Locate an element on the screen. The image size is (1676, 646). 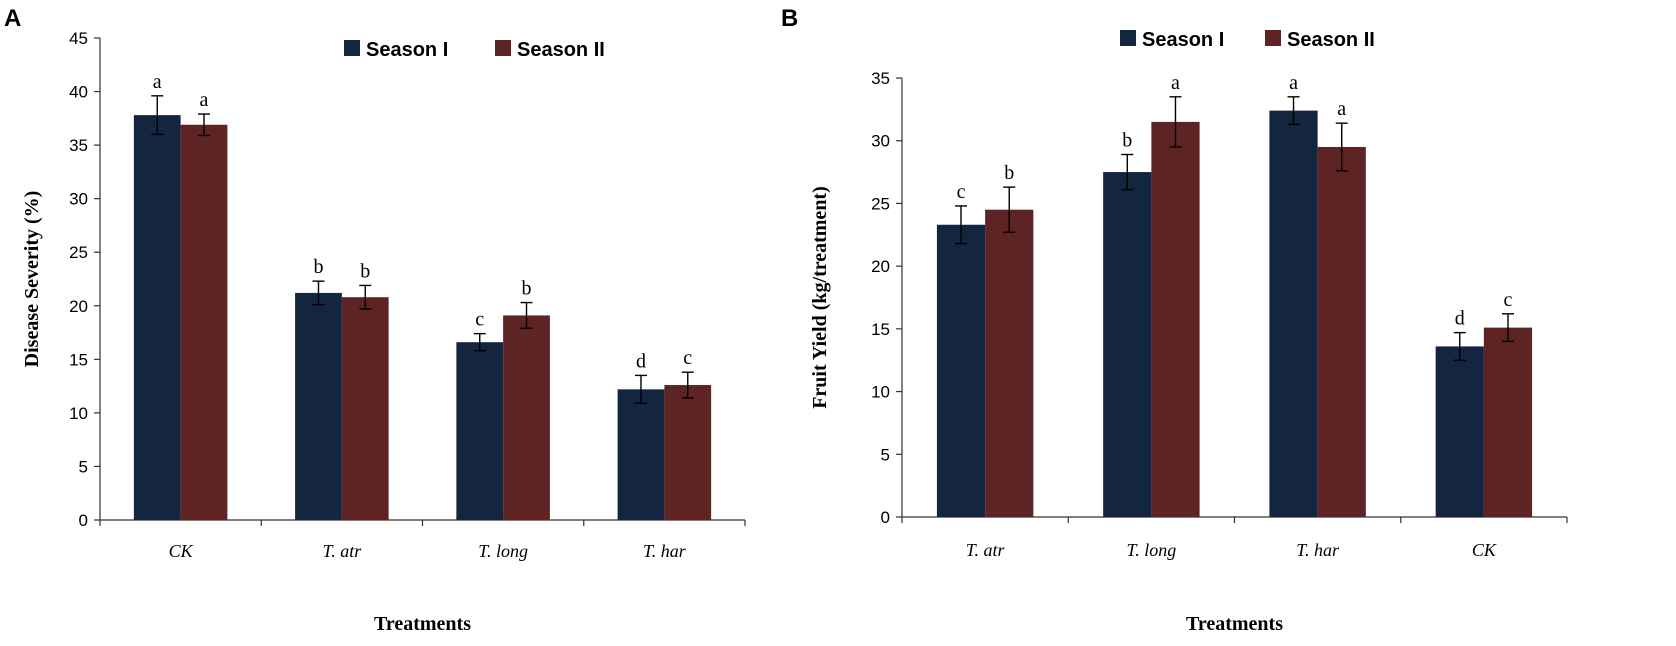
panel-letter: B is located at coordinates (789, 18).